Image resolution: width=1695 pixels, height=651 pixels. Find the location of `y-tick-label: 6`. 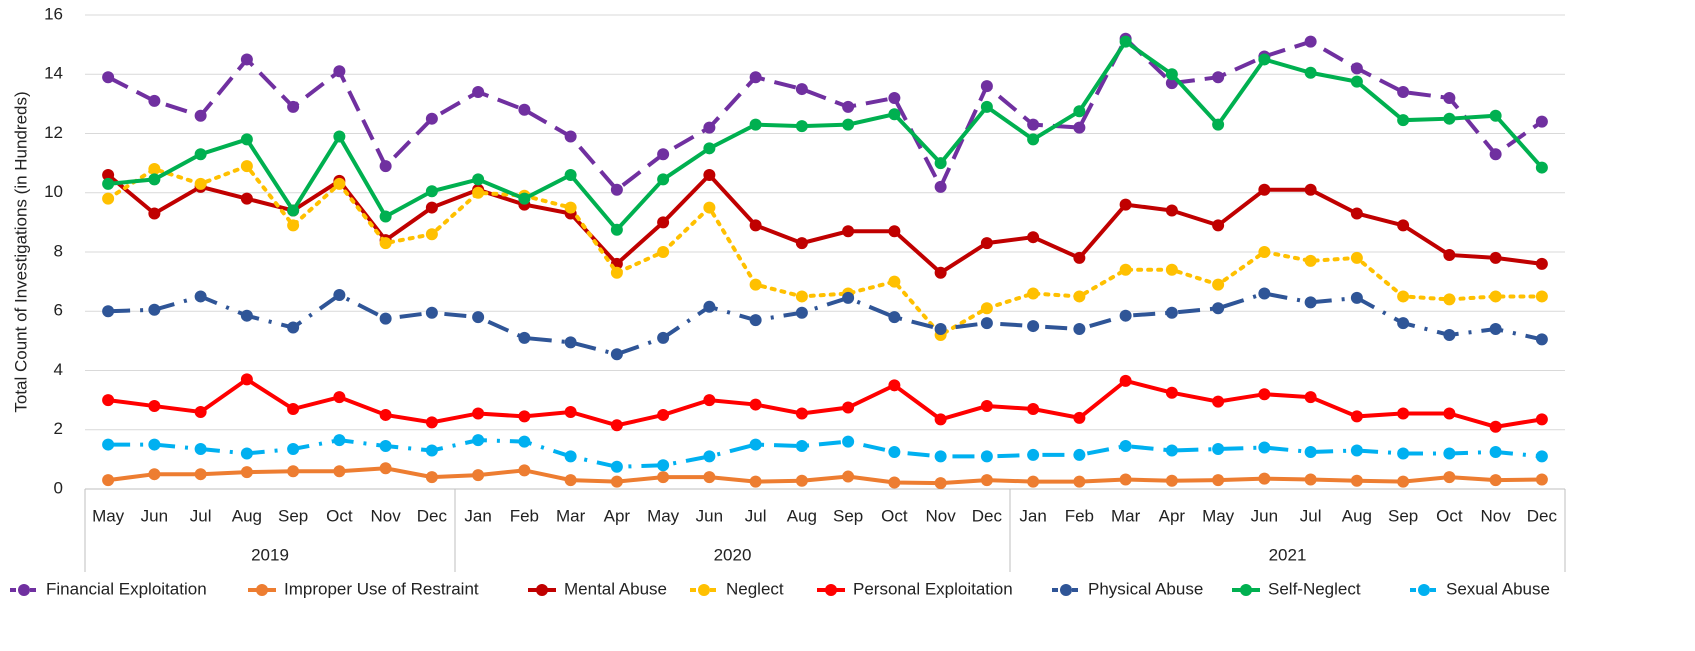

y-tick-label: 6 is located at coordinates (58, 310).